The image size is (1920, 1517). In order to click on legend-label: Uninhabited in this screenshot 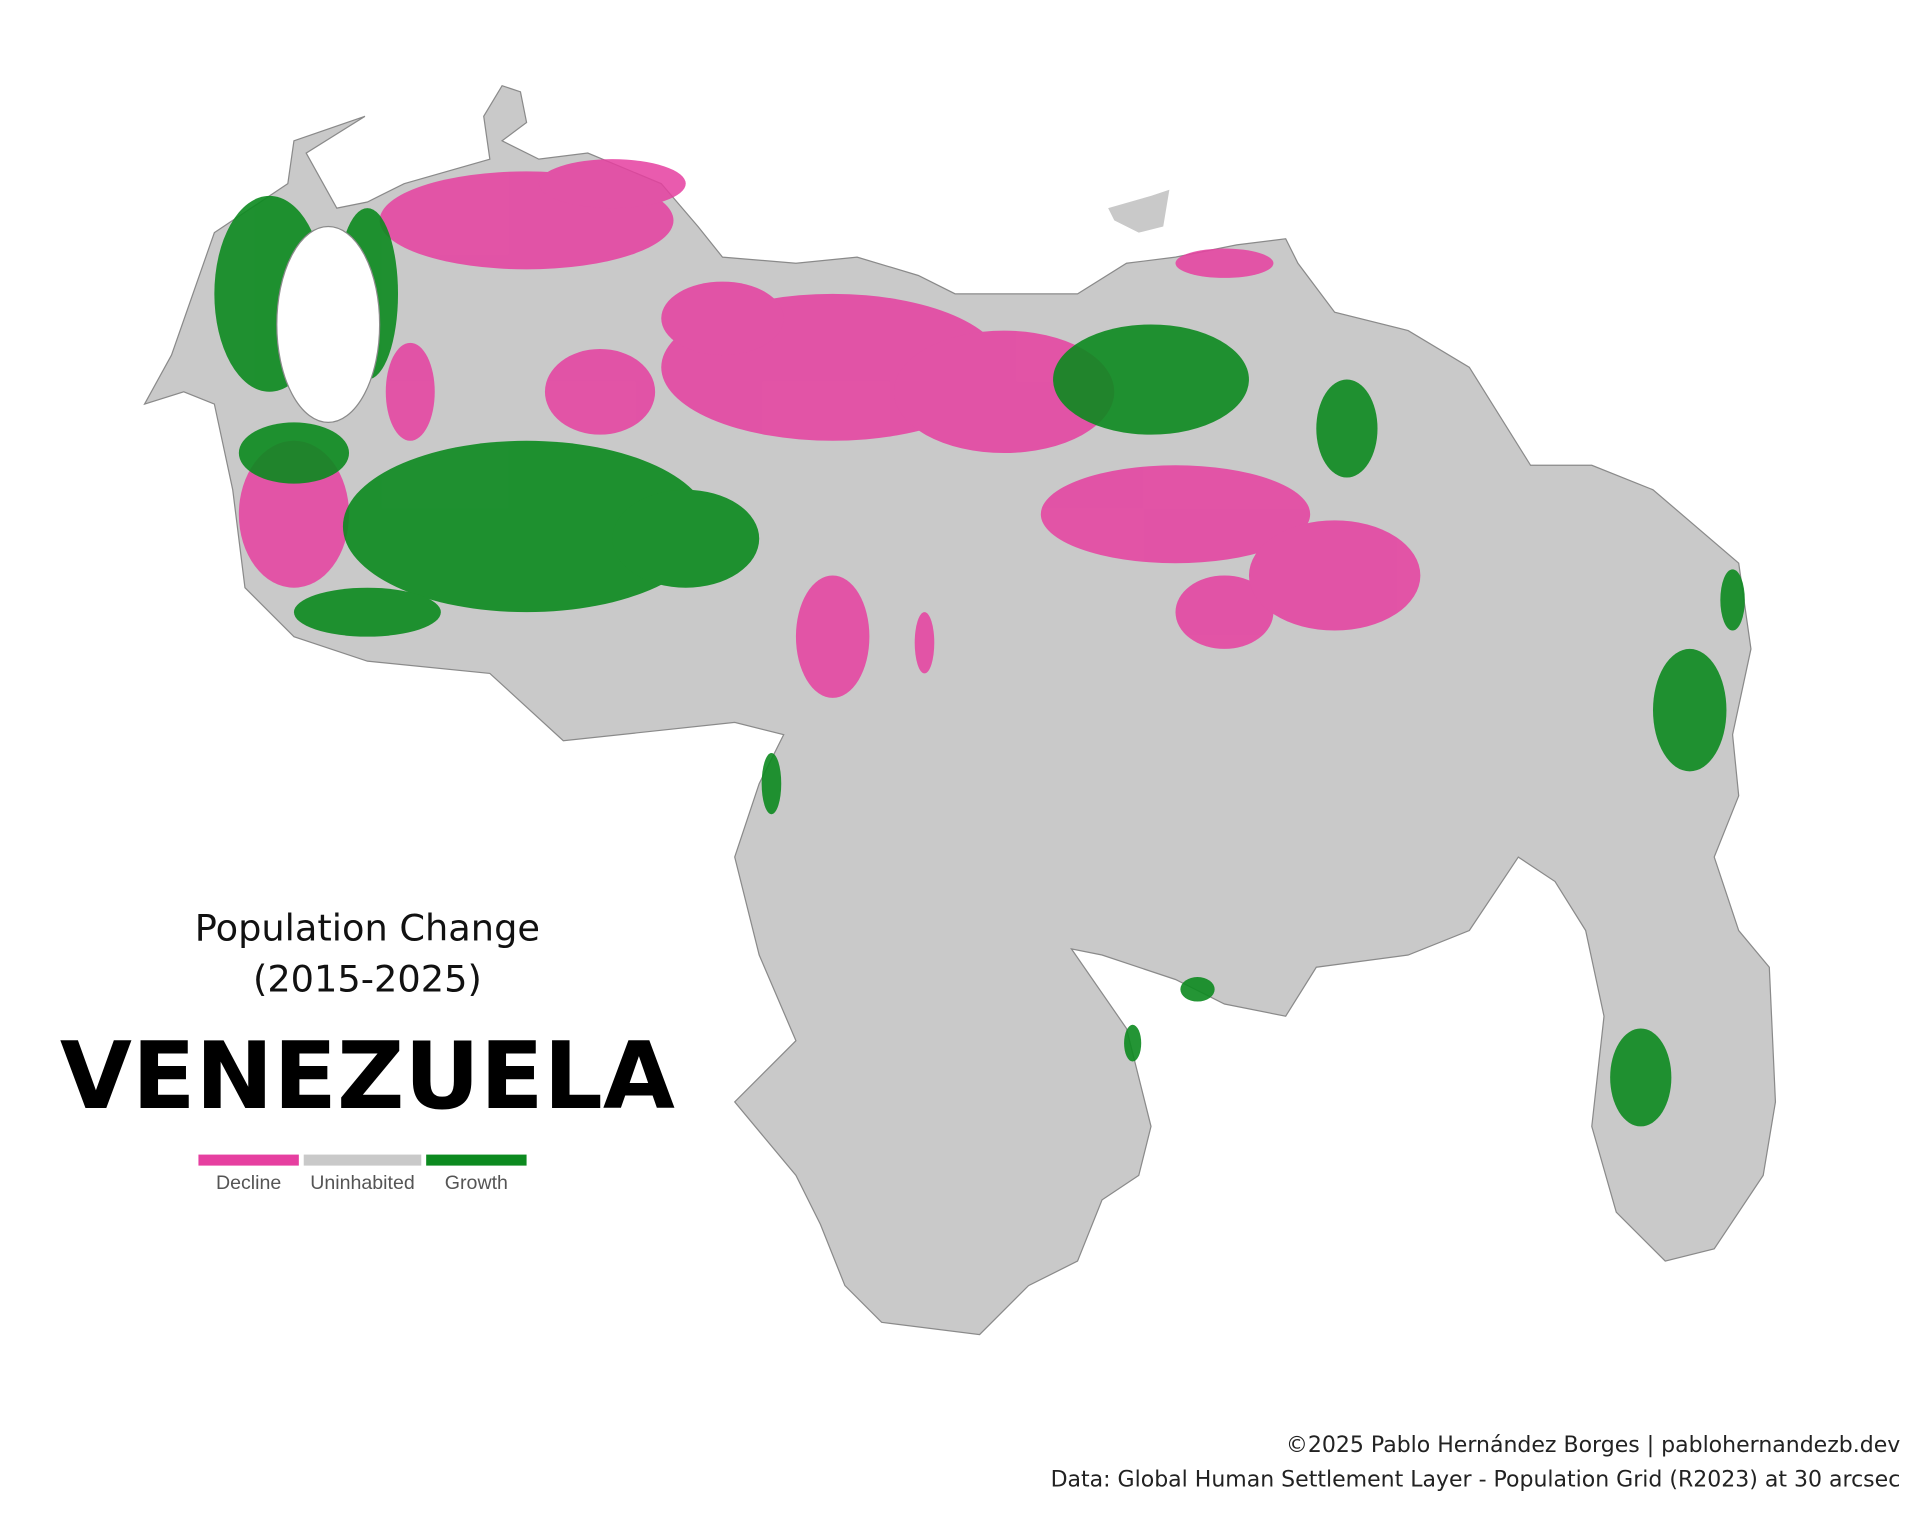, I will do `click(362, 1183)`.